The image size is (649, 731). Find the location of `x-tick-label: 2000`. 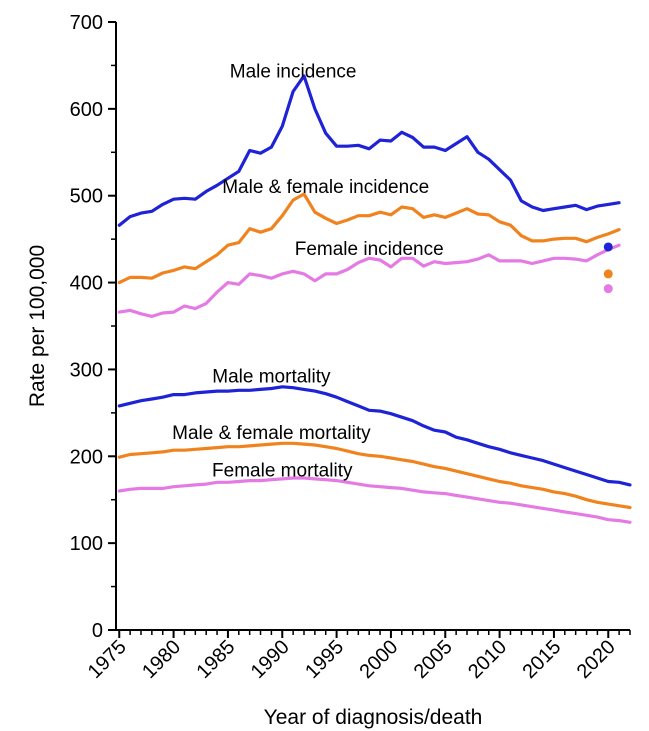

x-tick-label: 2000 is located at coordinates (378, 659).